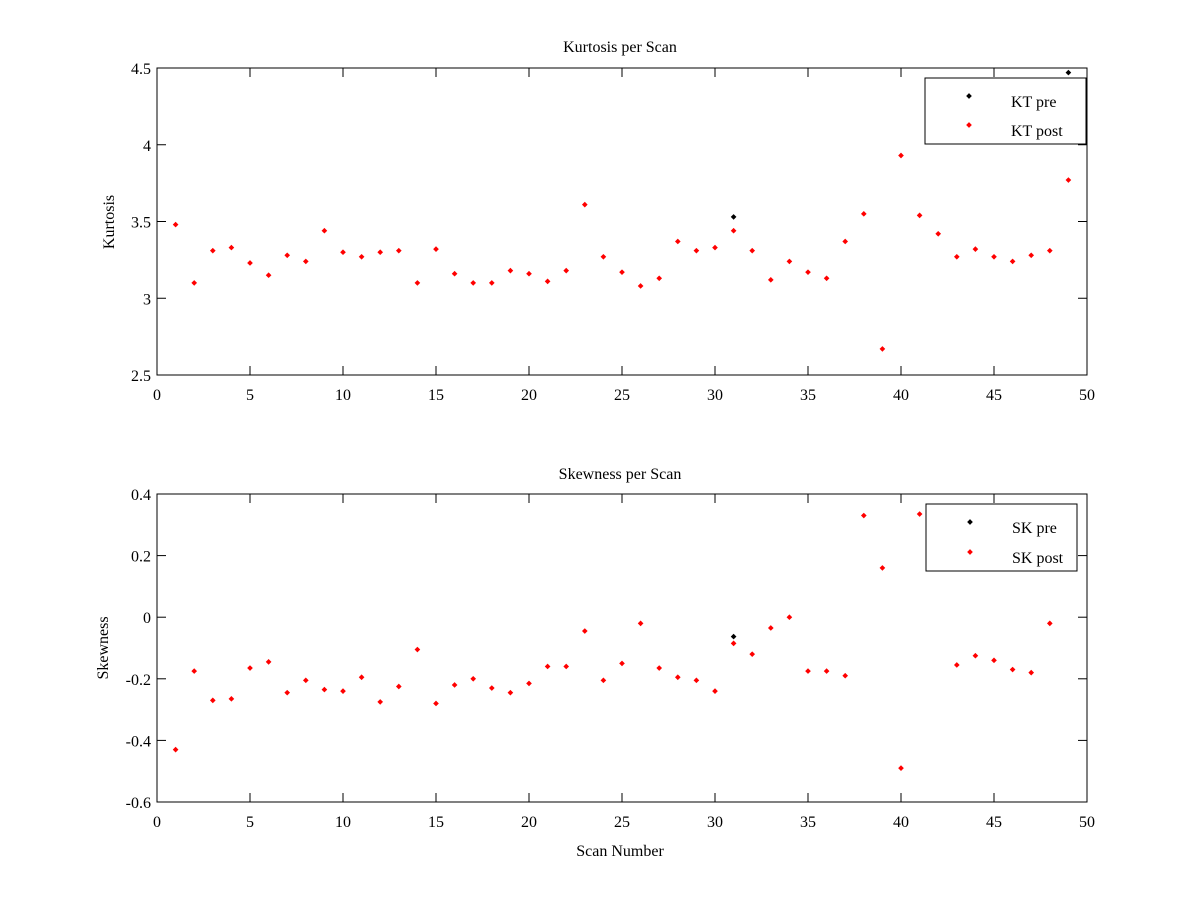 This screenshot has height=900, width=1200. What do you see at coordinates (250, 822) in the screenshot?
I see `x-tick-label: 5` at bounding box center [250, 822].